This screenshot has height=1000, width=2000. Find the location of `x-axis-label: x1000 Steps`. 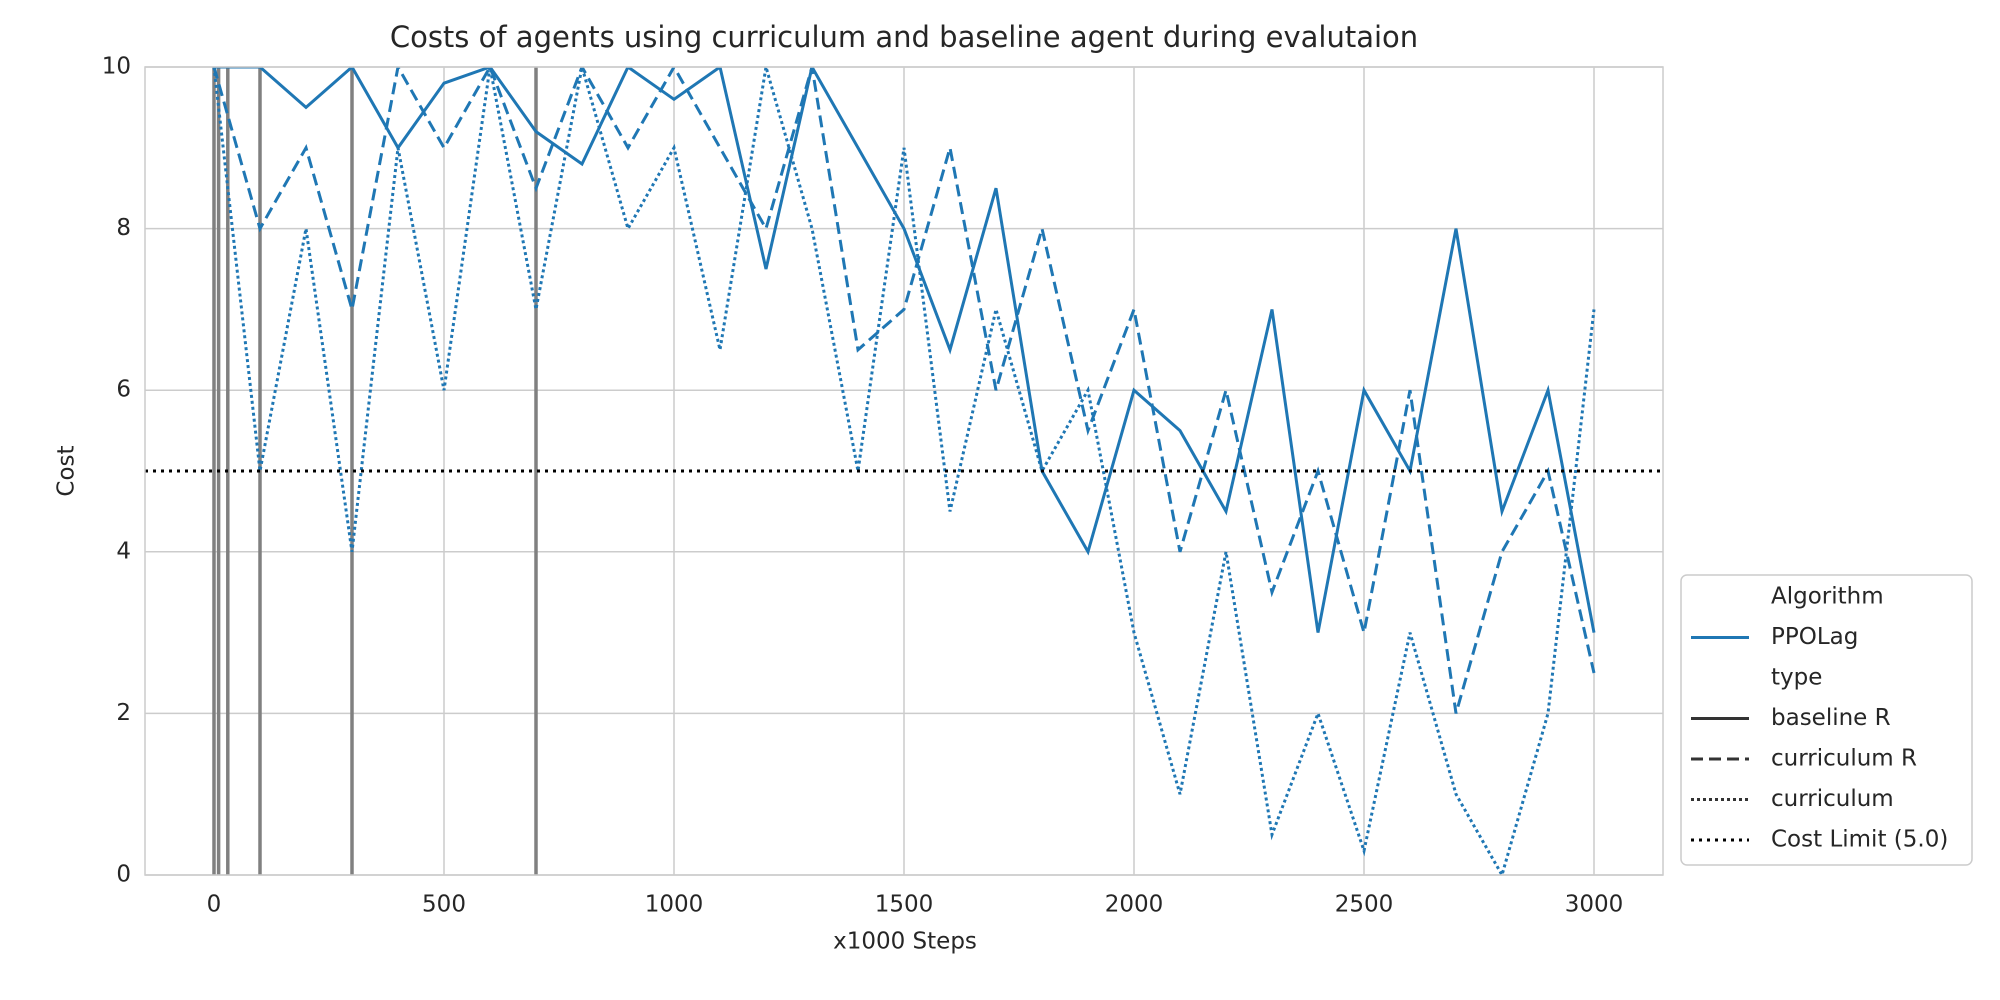

x-axis-label: x1000 Steps is located at coordinates (905, 942).